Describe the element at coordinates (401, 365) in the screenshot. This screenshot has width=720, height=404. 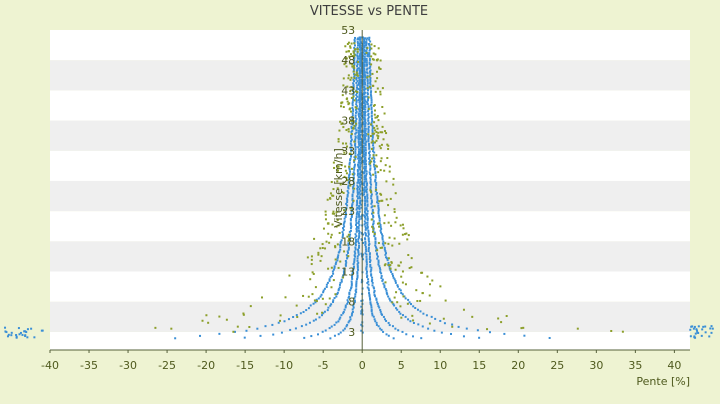
I see `x-tick-label: 5` at that location.